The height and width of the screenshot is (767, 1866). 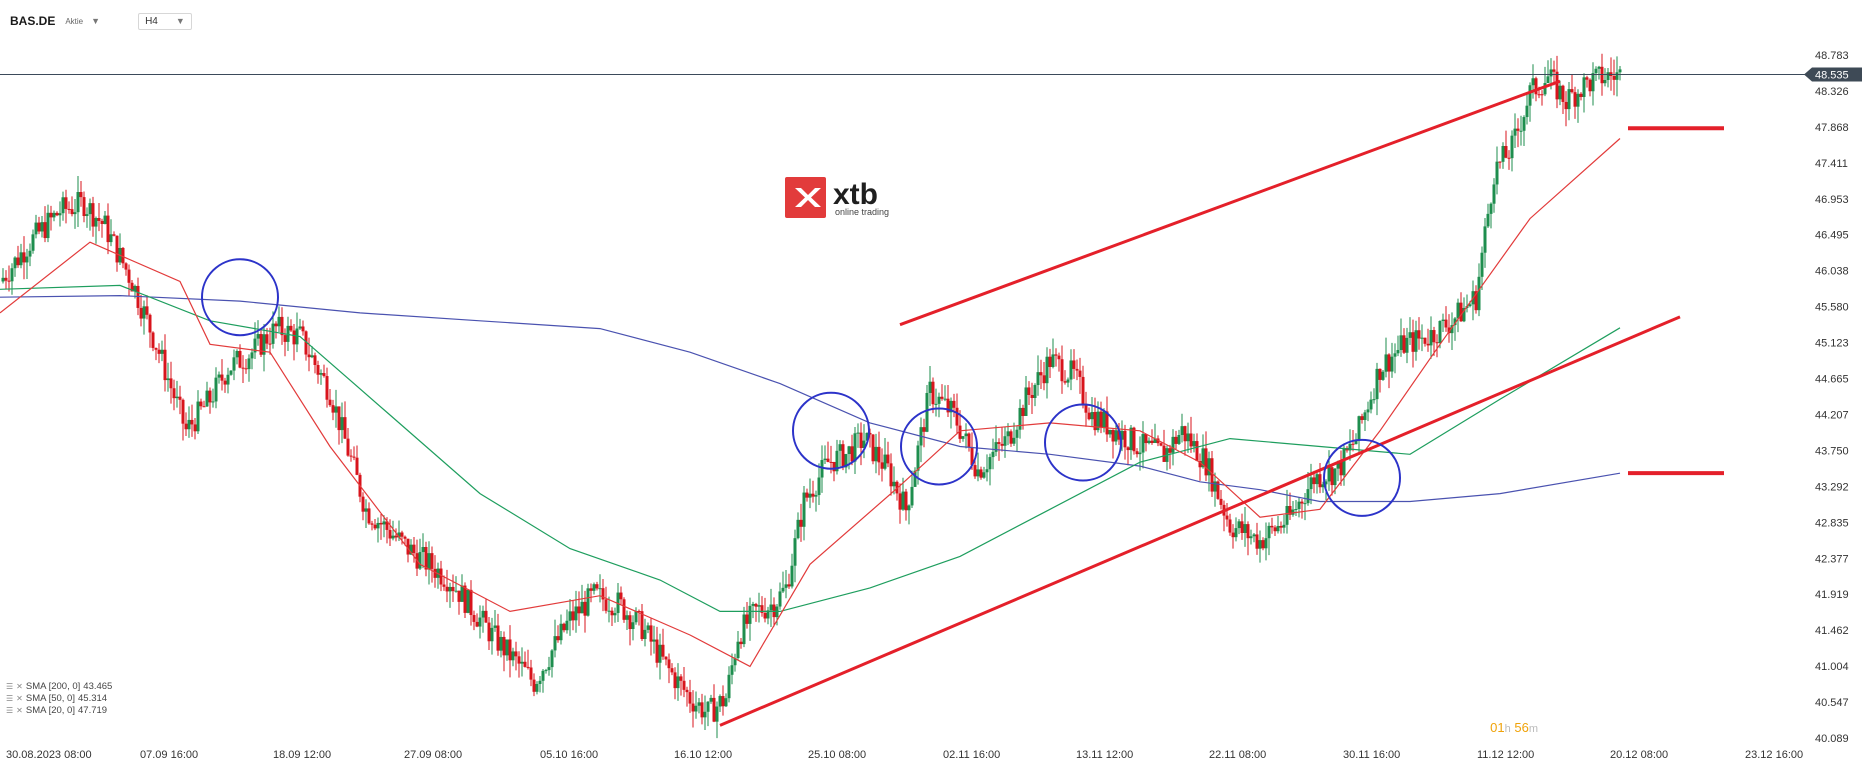 I want to click on y-tick-label: 44.207, so click(x=1832, y=415).